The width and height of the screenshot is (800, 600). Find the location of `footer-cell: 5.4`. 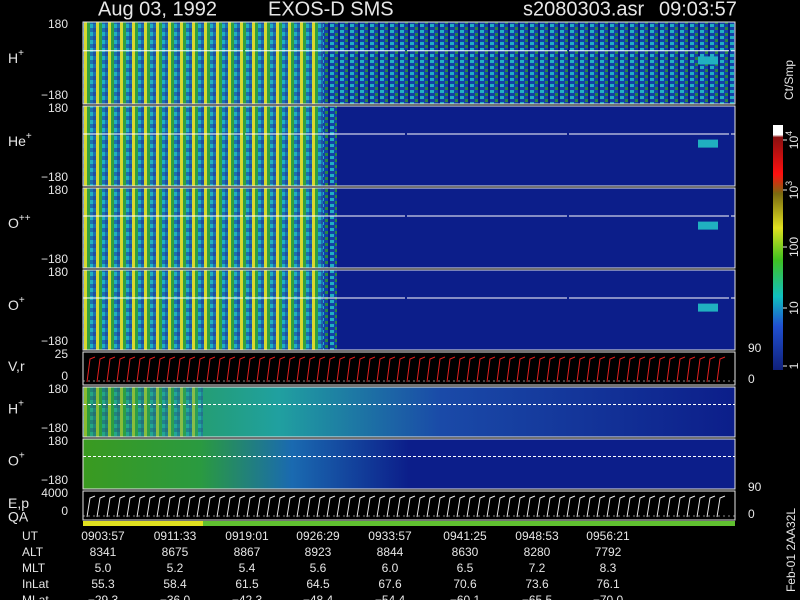

footer-cell: 5.4 is located at coordinates (247, 568).